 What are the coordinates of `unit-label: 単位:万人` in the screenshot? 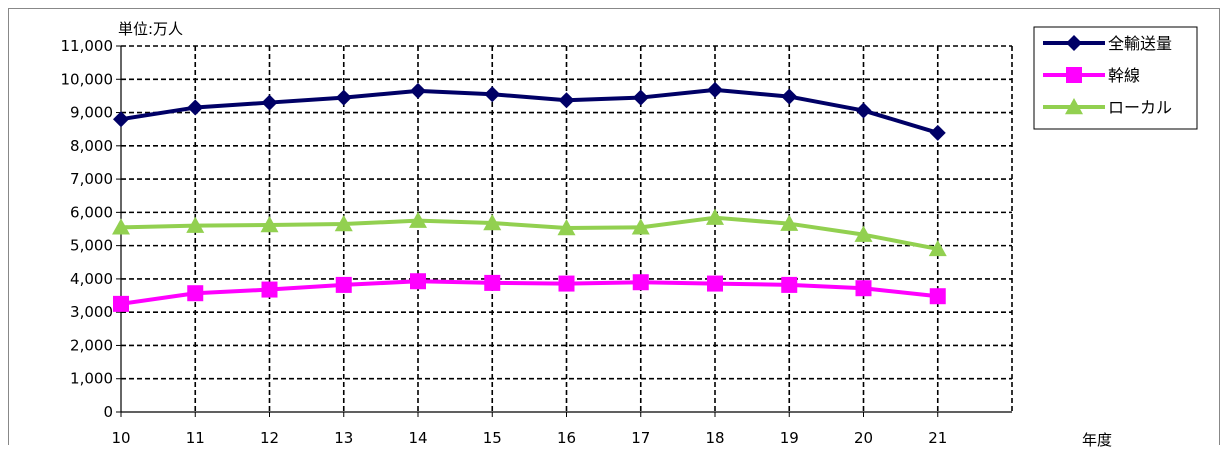 It's located at (150, 29).